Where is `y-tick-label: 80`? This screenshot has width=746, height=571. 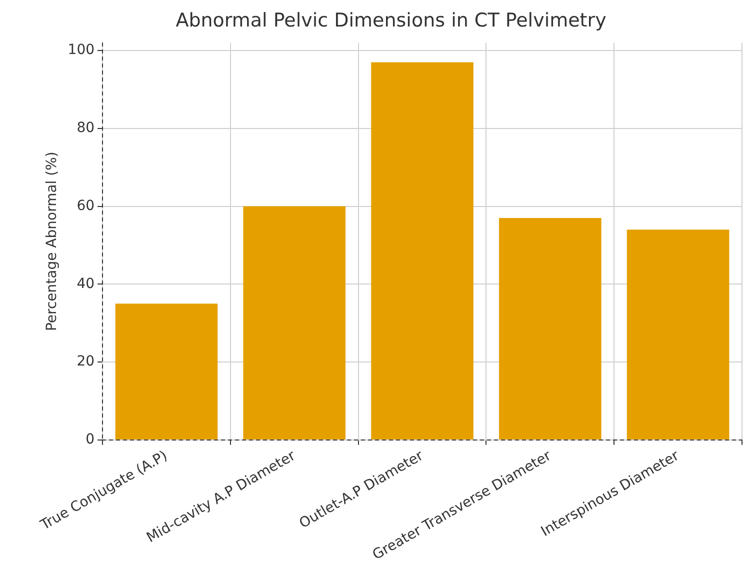 y-tick-label: 80 is located at coordinates (85, 128).